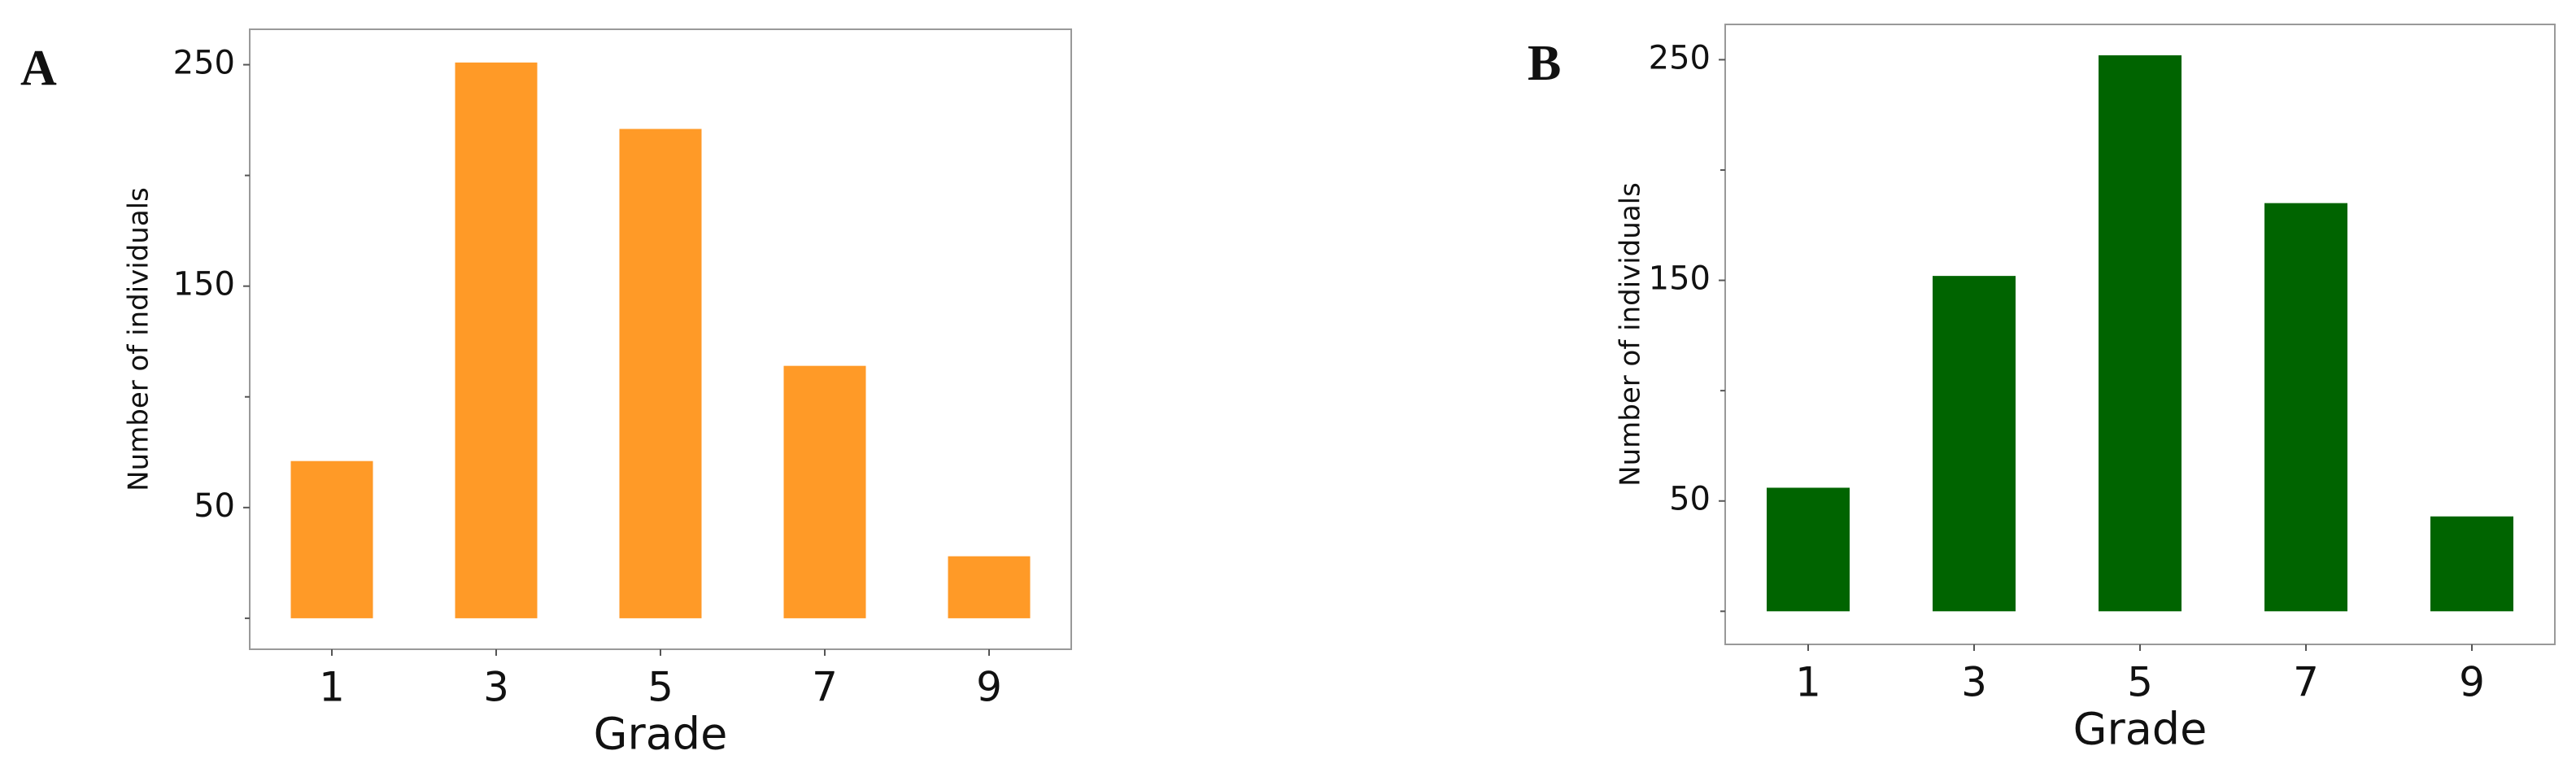 This screenshot has height=777, width=2576. I want to click on panel-label: A, so click(38, 68).